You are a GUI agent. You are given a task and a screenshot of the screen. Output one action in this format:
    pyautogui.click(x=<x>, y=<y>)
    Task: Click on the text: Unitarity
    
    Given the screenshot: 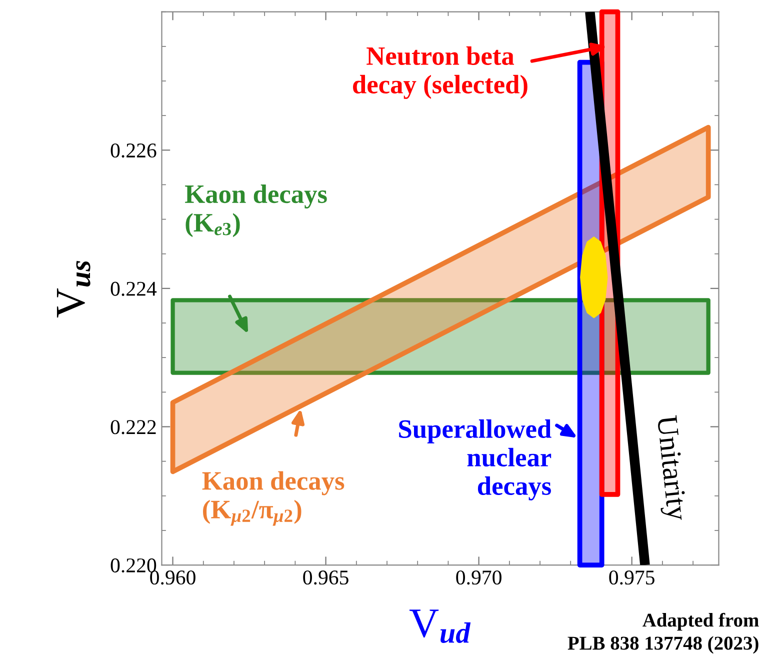 What is the action you would take?
    pyautogui.click(x=669, y=468)
    